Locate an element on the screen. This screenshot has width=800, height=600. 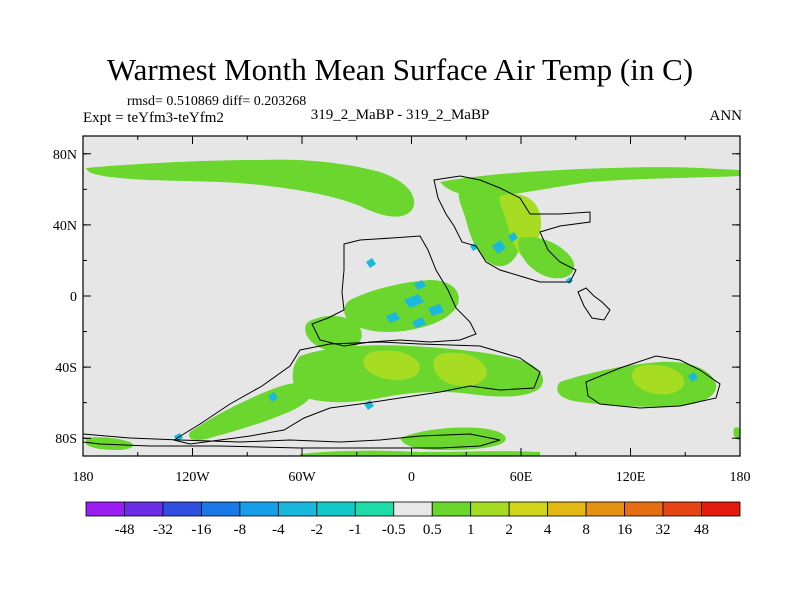
legend-label: -2 is located at coordinates (317, 530).